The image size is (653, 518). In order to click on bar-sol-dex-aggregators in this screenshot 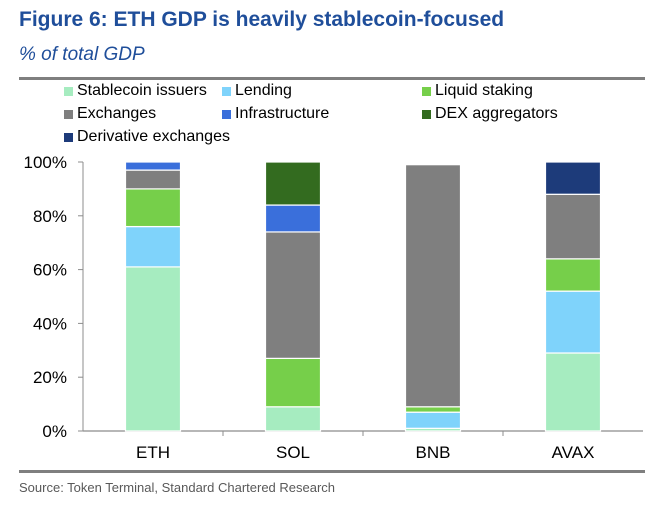, I will do `click(293, 183)`.